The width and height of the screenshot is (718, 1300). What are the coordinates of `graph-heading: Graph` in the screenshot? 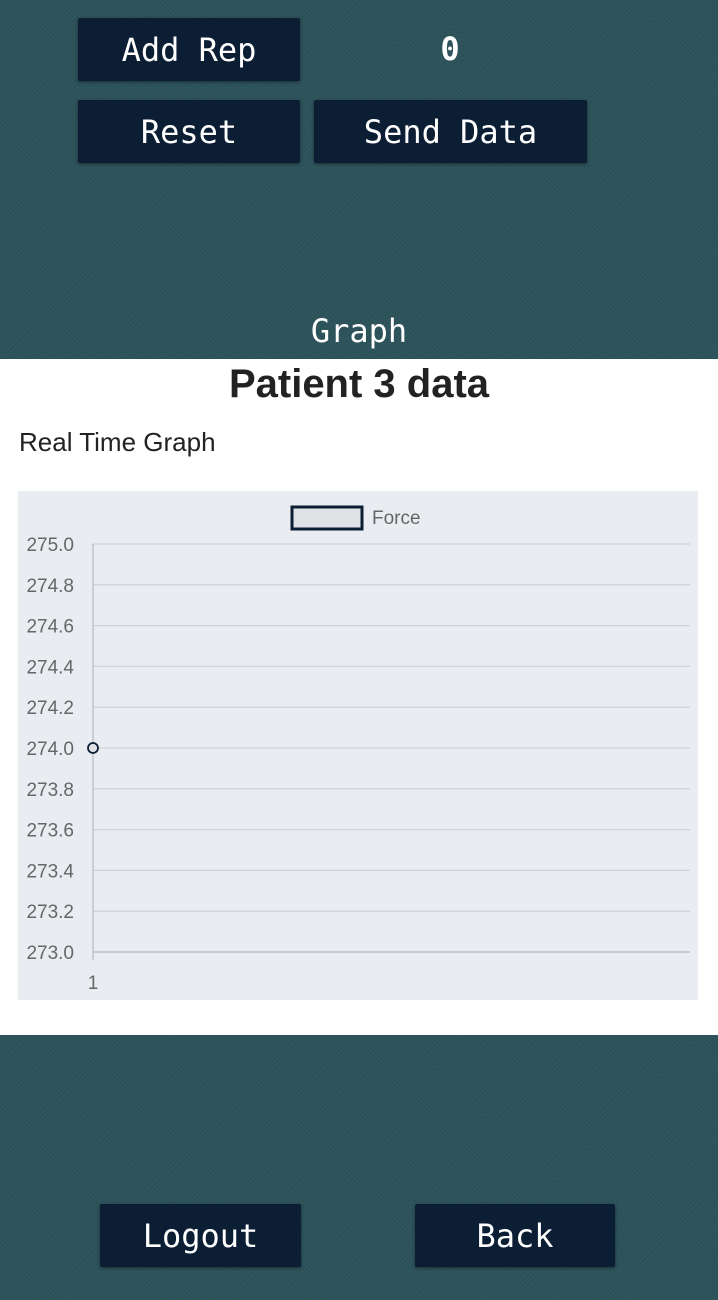 It's located at (359, 331).